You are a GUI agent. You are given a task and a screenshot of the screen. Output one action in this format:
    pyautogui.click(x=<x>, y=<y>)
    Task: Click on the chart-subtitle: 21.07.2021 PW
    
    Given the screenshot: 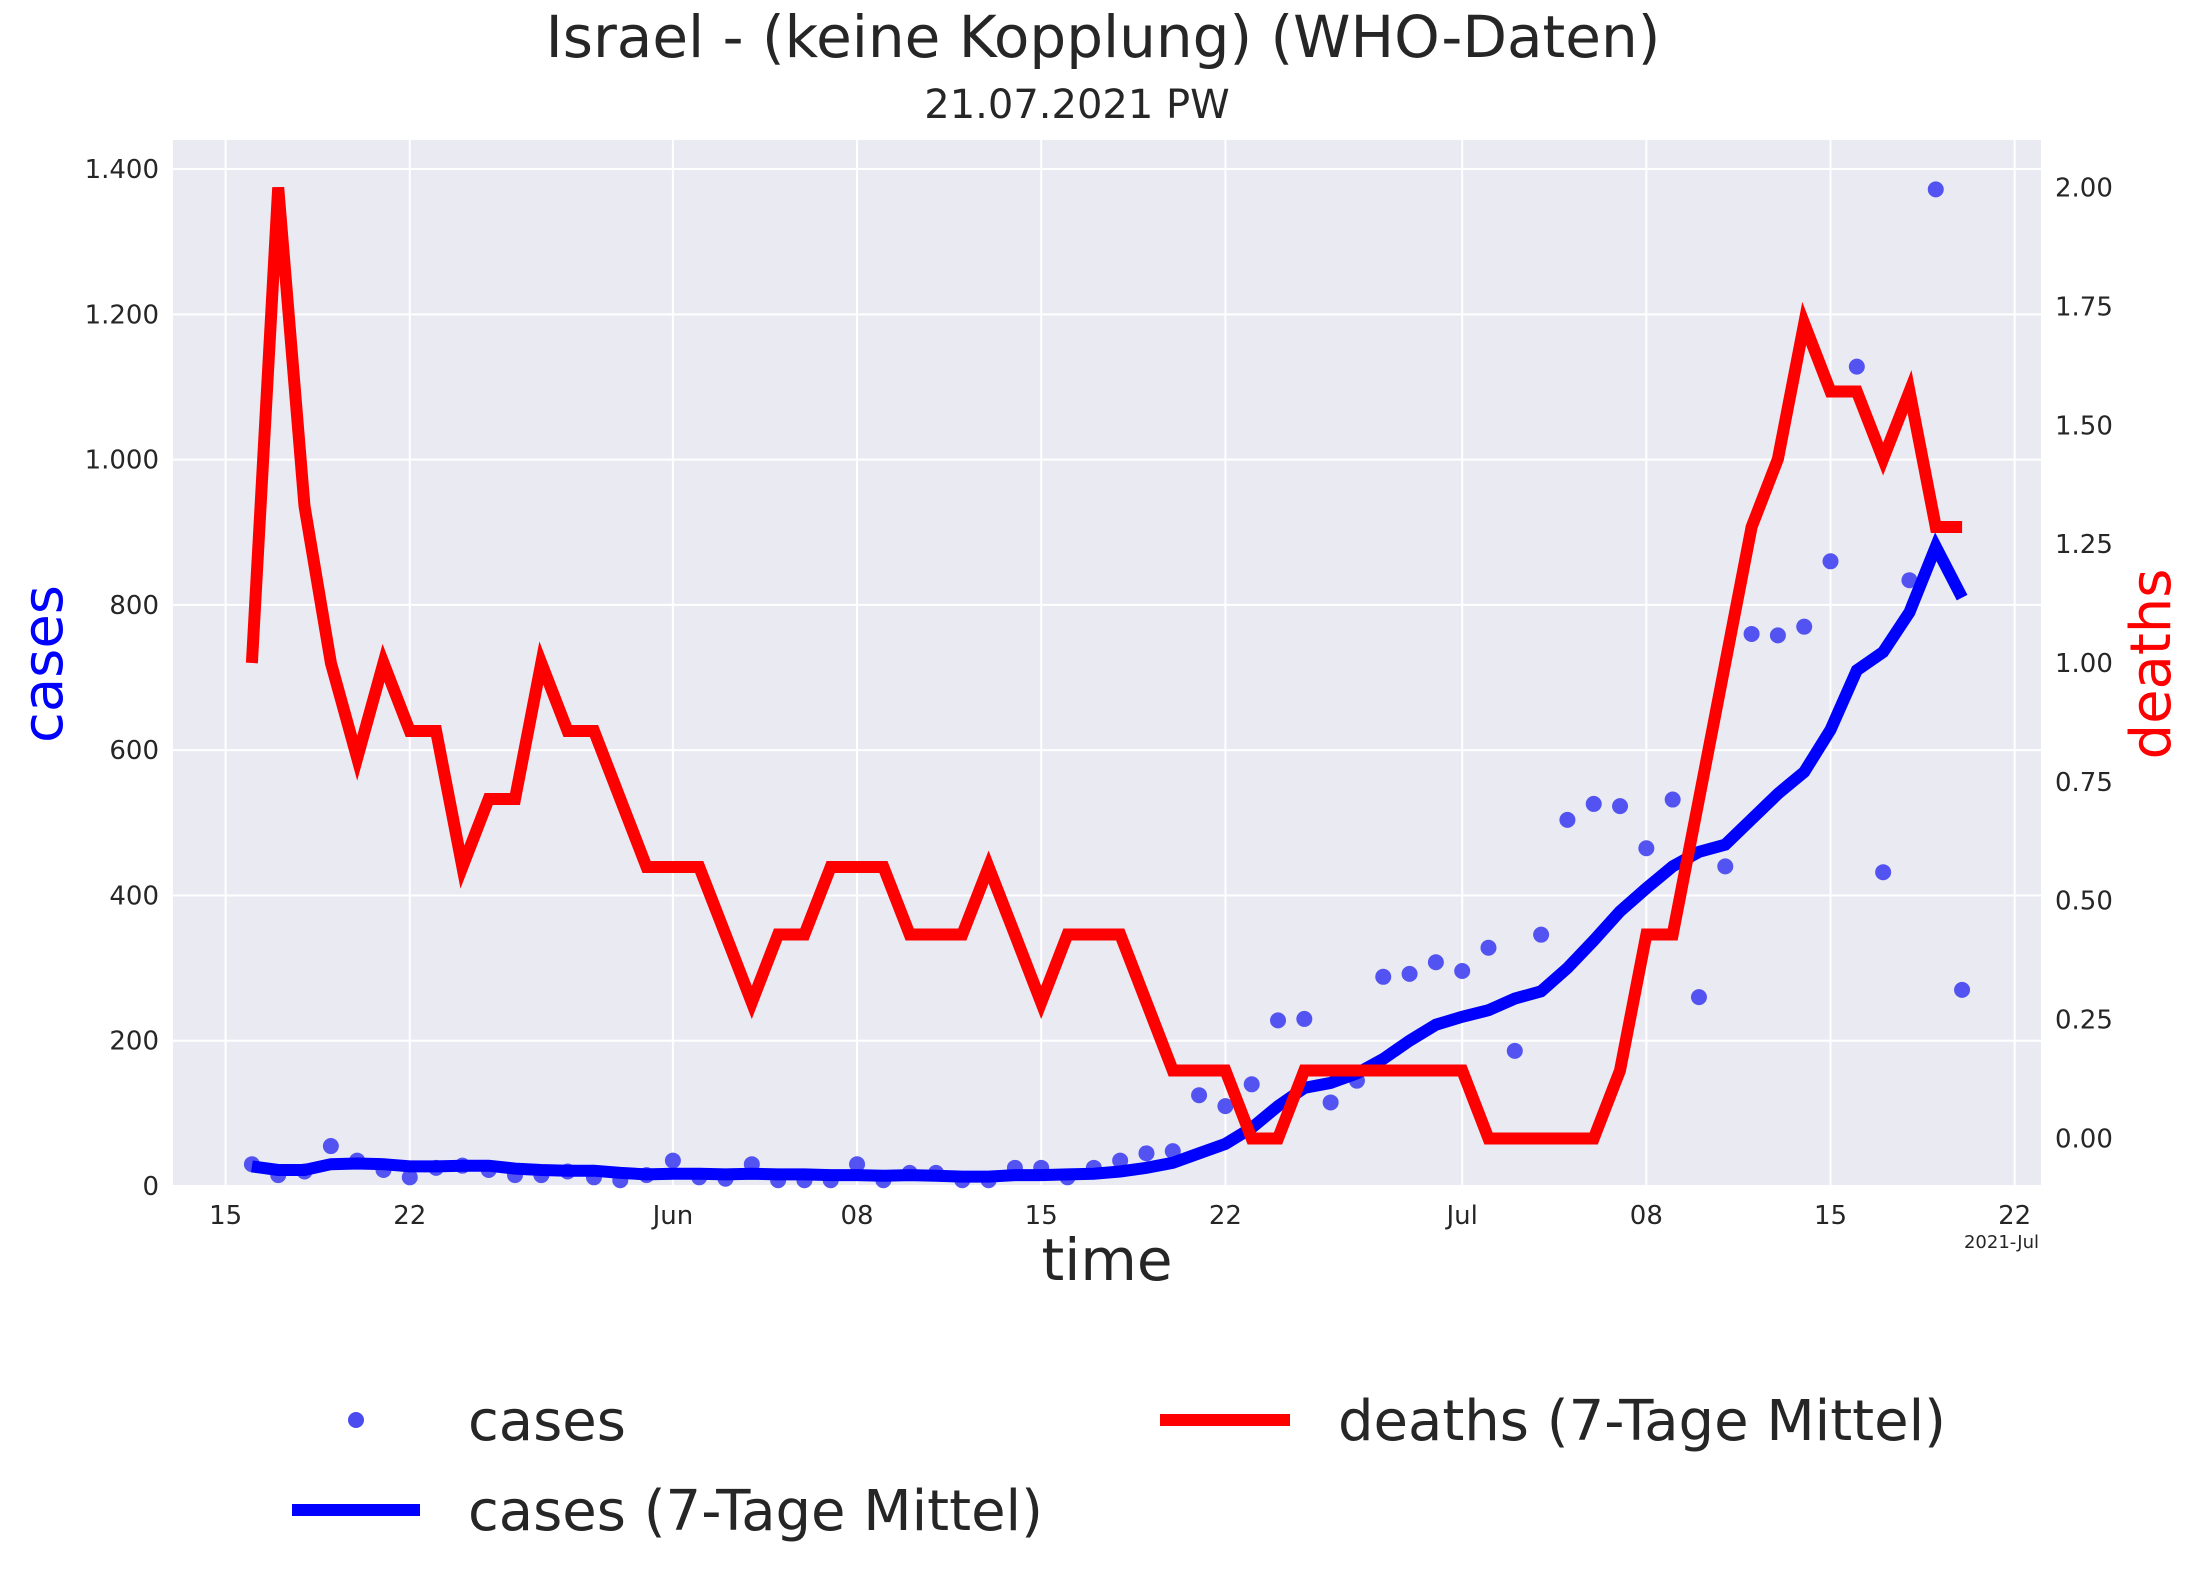 What is the action you would take?
    pyautogui.click(x=1076, y=105)
    